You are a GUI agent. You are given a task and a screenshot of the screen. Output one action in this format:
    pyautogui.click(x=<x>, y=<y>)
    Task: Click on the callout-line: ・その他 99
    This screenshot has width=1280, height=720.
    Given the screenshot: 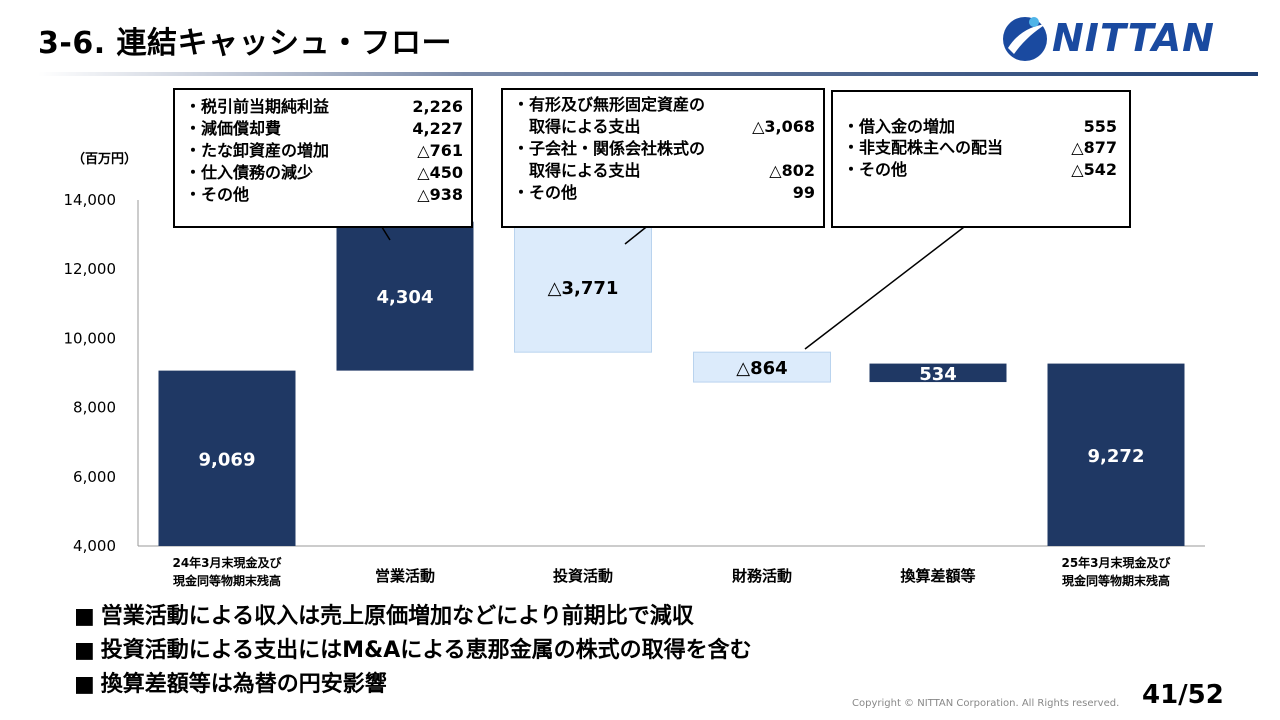 What is the action you would take?
    pyautogui.click(x=664, y=193)
    